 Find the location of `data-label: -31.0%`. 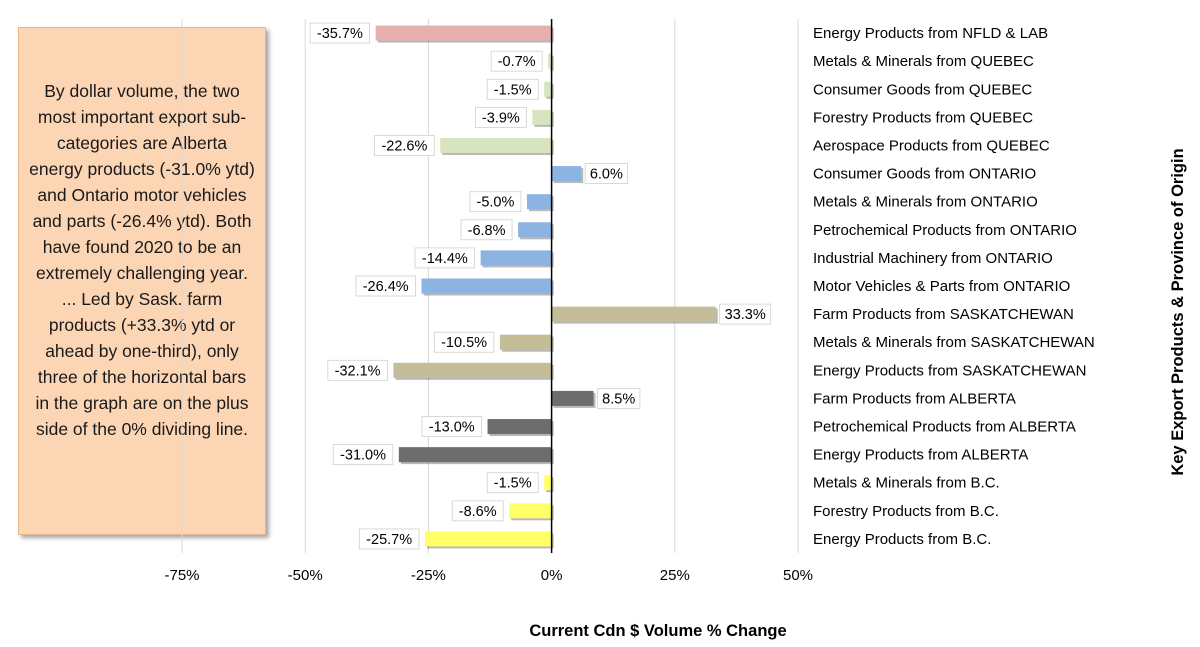

data-label: -31.0% is located at coordinates (363, 456).